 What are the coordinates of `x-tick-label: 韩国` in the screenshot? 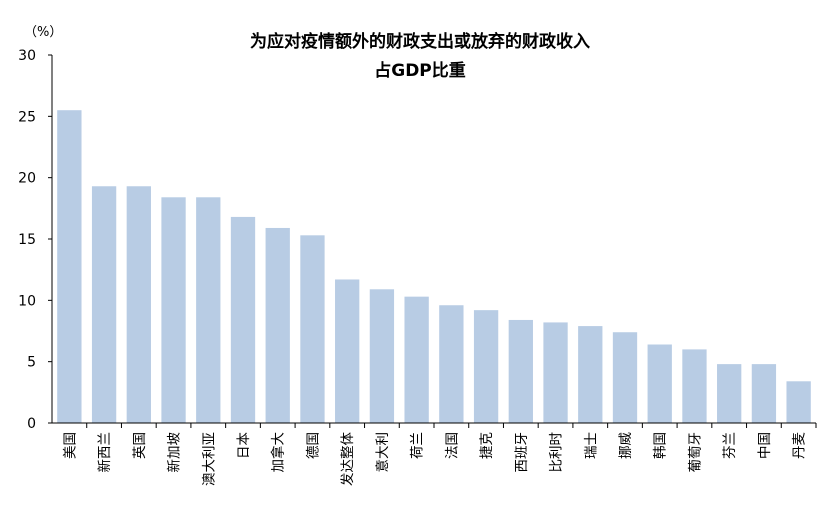 It's located at (661, 445).